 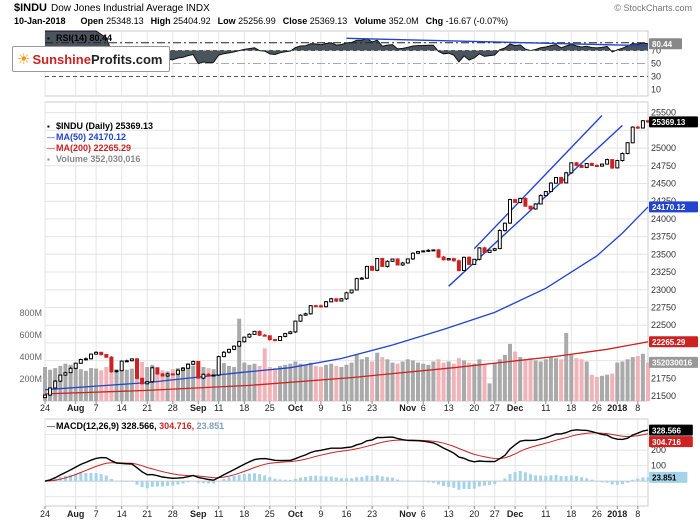 I want to click on price-series-icon: ▪, so click(x=48, y=126).